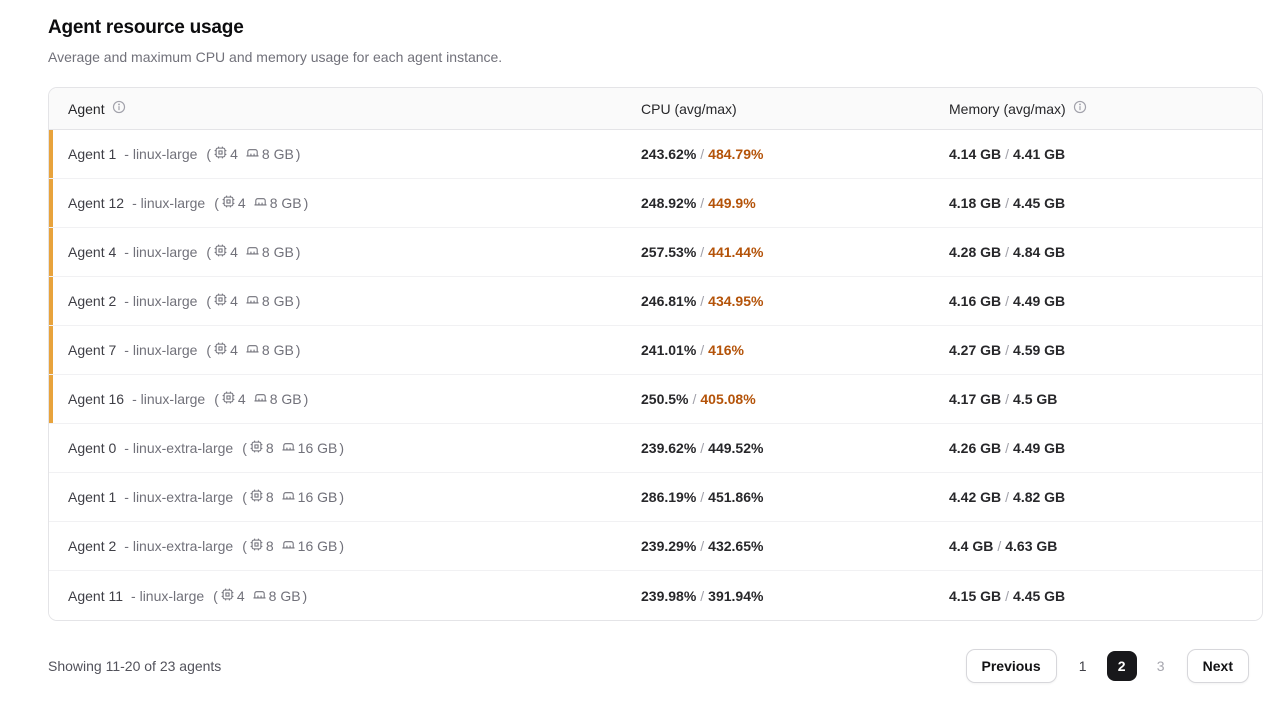  I want to click on cpu-max-value: 434.95%, so click(736, 301).